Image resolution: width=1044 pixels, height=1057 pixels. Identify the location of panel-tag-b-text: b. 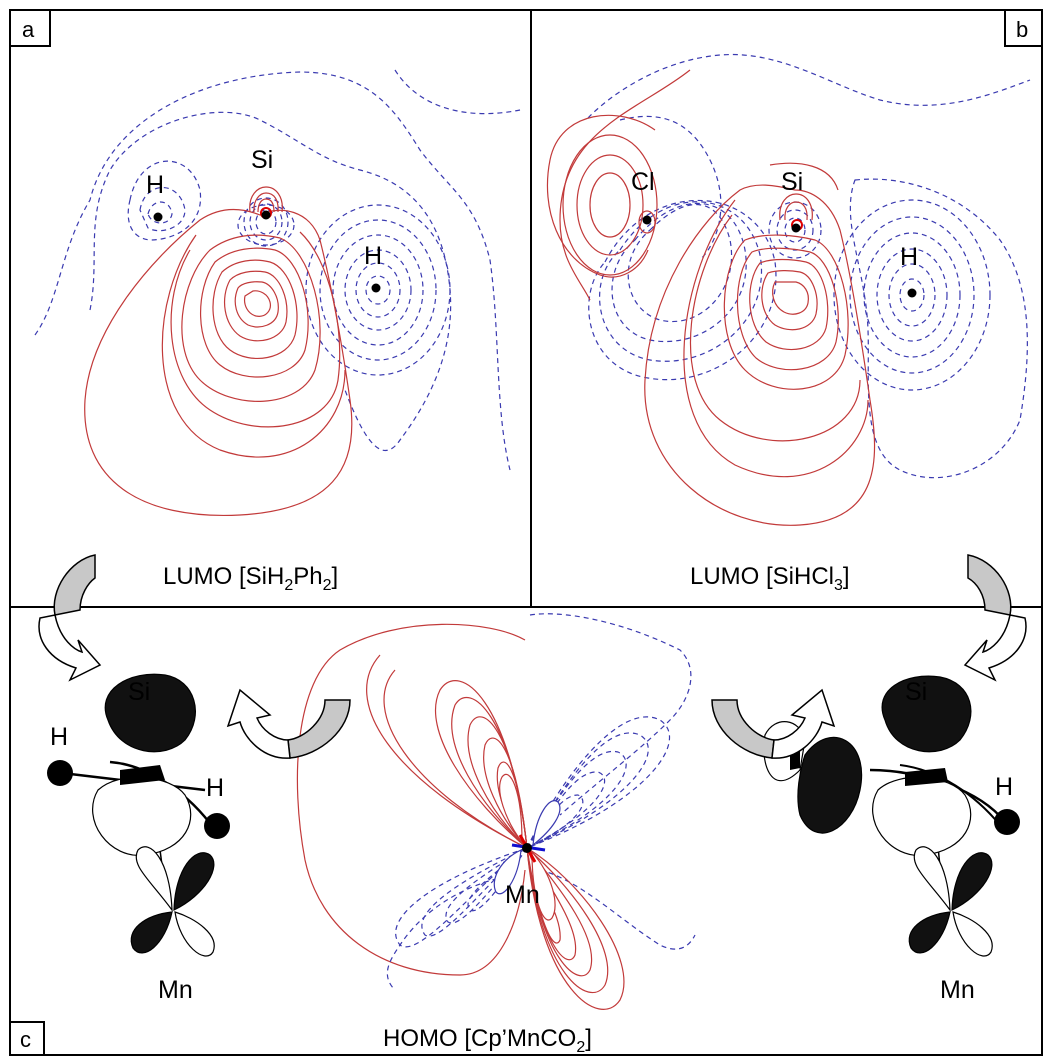
(1022, 29).